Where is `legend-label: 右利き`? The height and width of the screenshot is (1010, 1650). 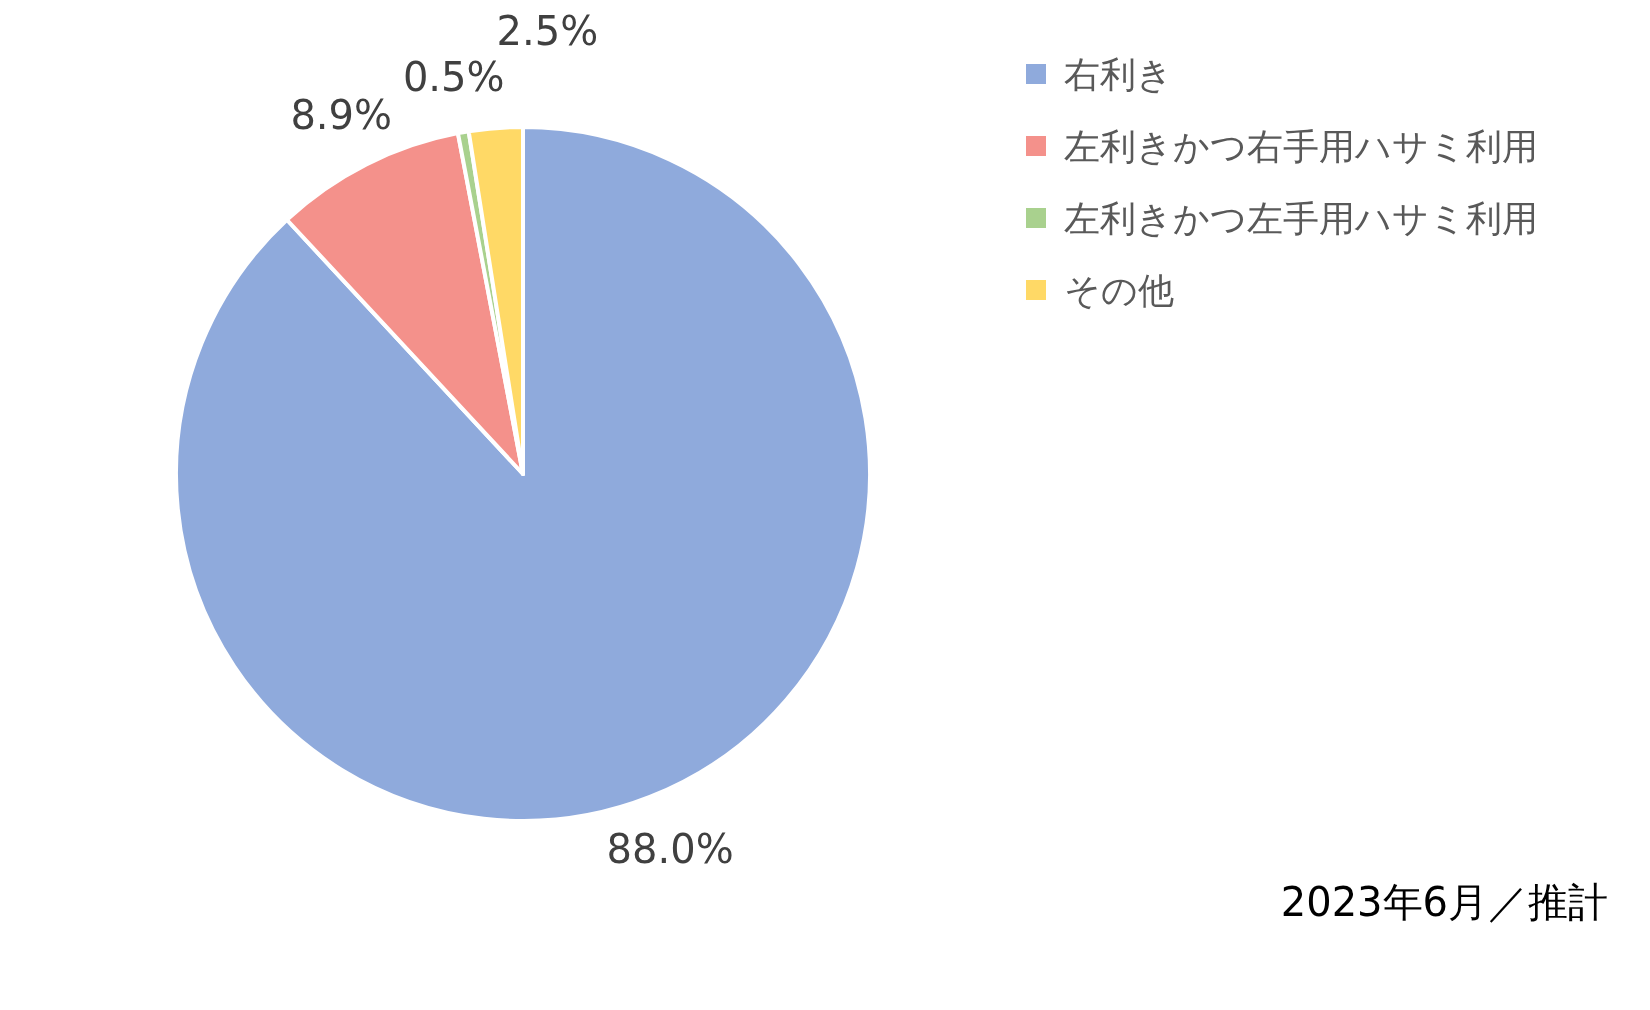
legend-label: 右利き is located at coordinates (1118, 74).